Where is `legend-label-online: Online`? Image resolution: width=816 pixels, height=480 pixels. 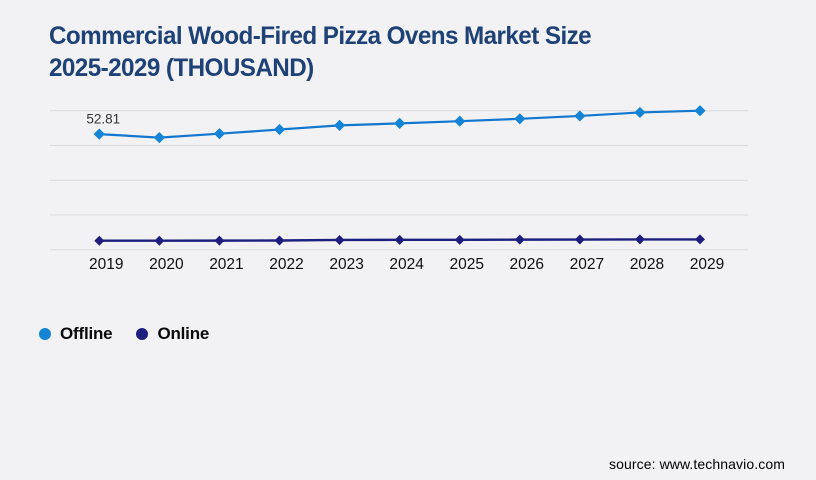 legend-label-online: Online is located at coordinates (183, 333).